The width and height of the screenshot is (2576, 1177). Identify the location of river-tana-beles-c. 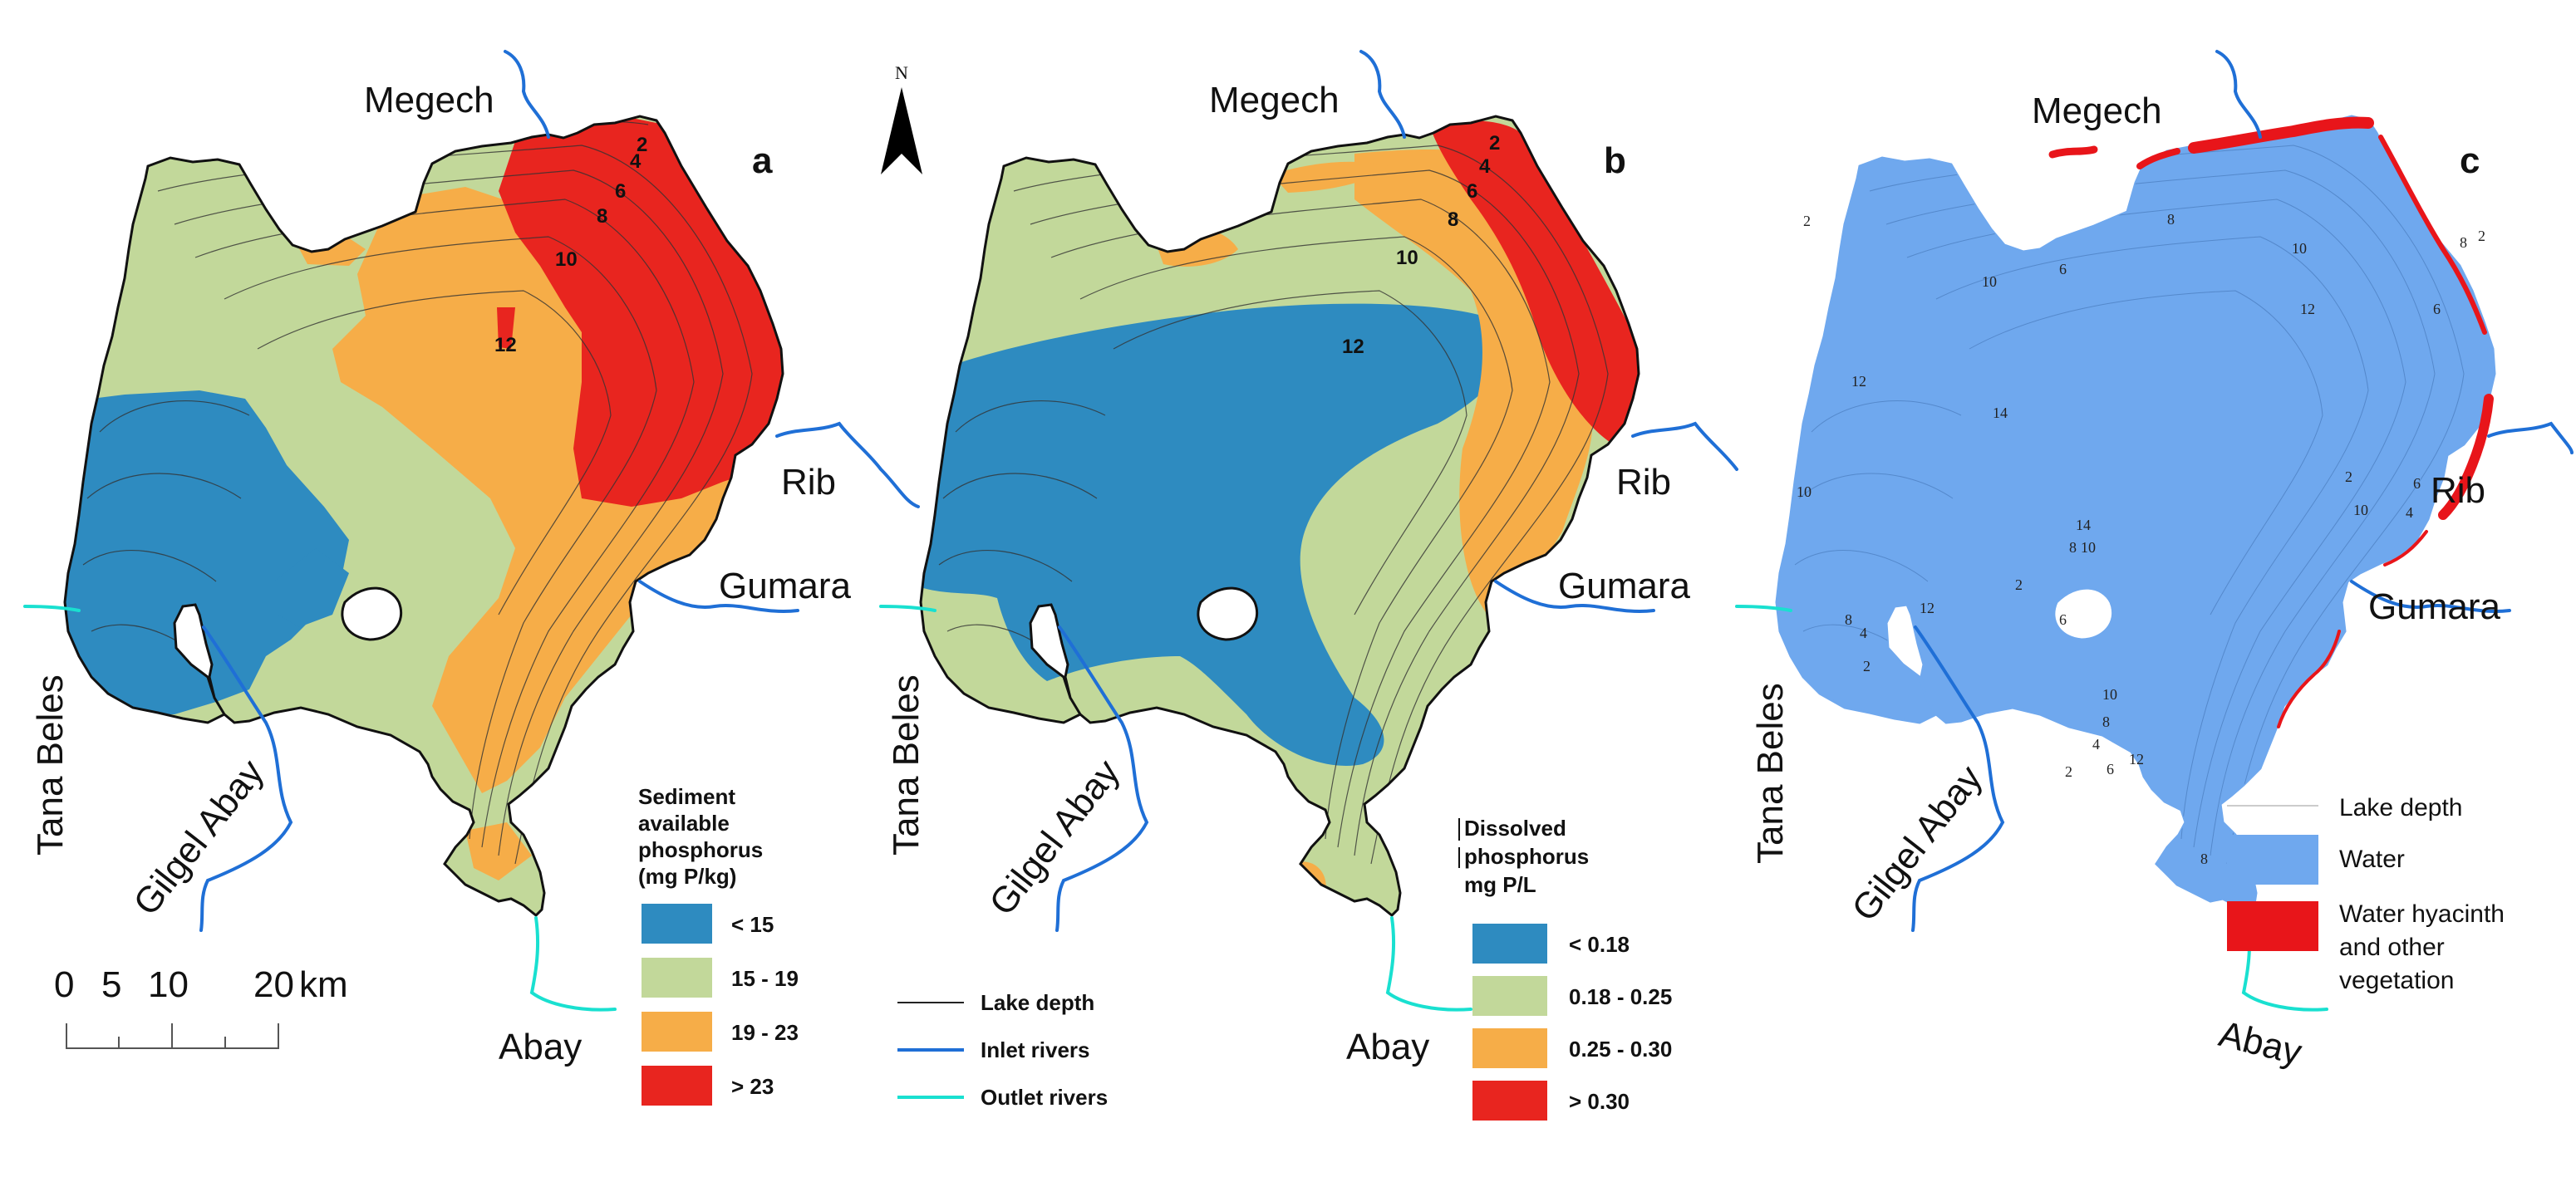
(1764, 608).